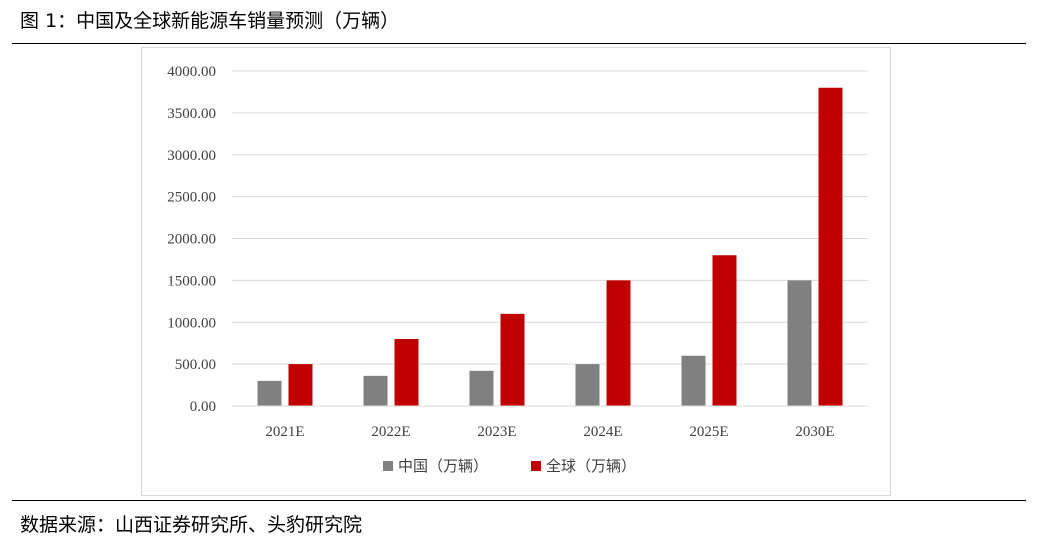 This screenshot has width=1046, height=559. Describe the element at coordinates (724, 330) in the screenshot. I see `bar-global-2025E` at that location.